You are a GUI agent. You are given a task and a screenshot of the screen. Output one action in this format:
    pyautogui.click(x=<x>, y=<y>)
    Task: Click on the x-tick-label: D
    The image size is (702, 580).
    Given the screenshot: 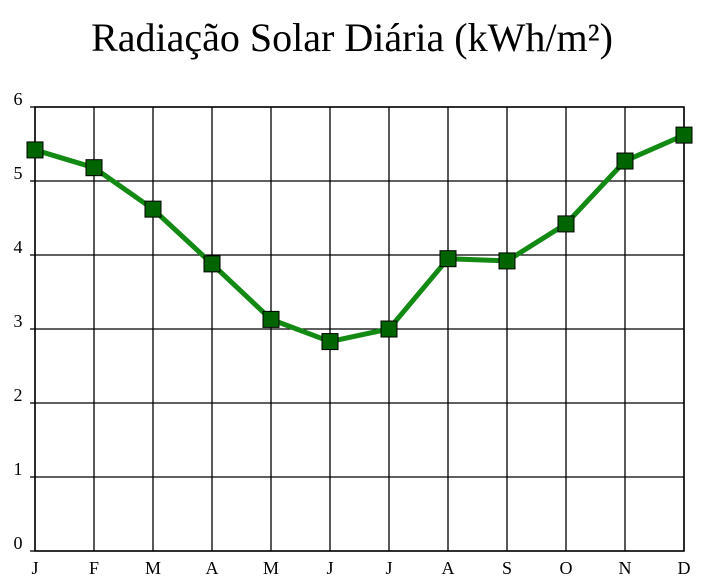 What is the action you would take?
    pyautogui.click(x=684, y=568)
    